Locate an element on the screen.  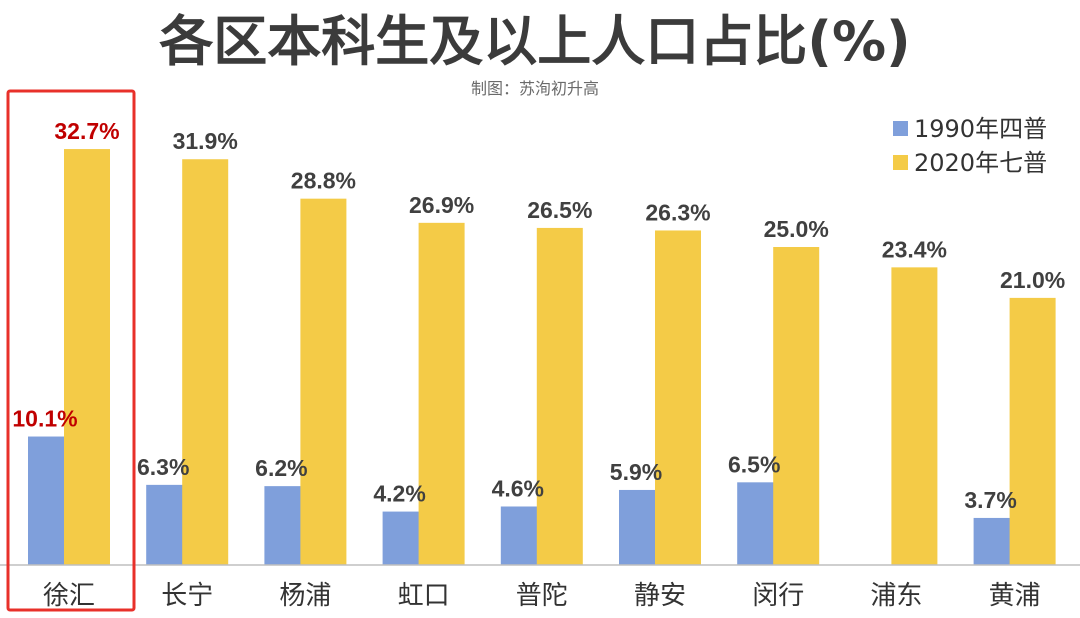
category-label-6: 闵行 is located at coordinates (778, 596).